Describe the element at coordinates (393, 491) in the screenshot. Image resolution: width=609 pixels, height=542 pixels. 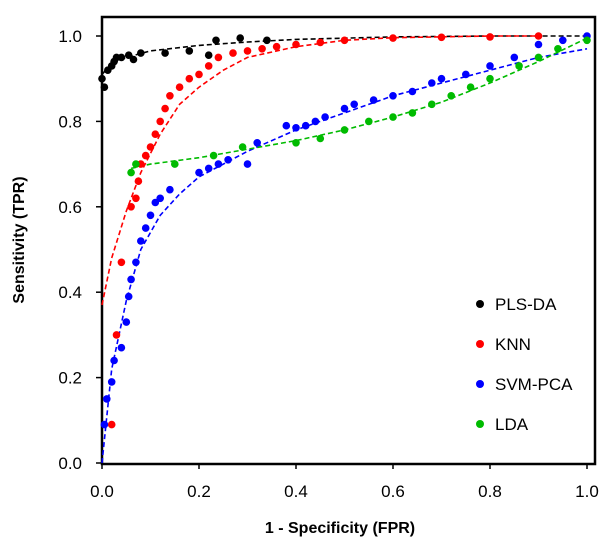
I see `x-tick-label: 0.6` at that location.